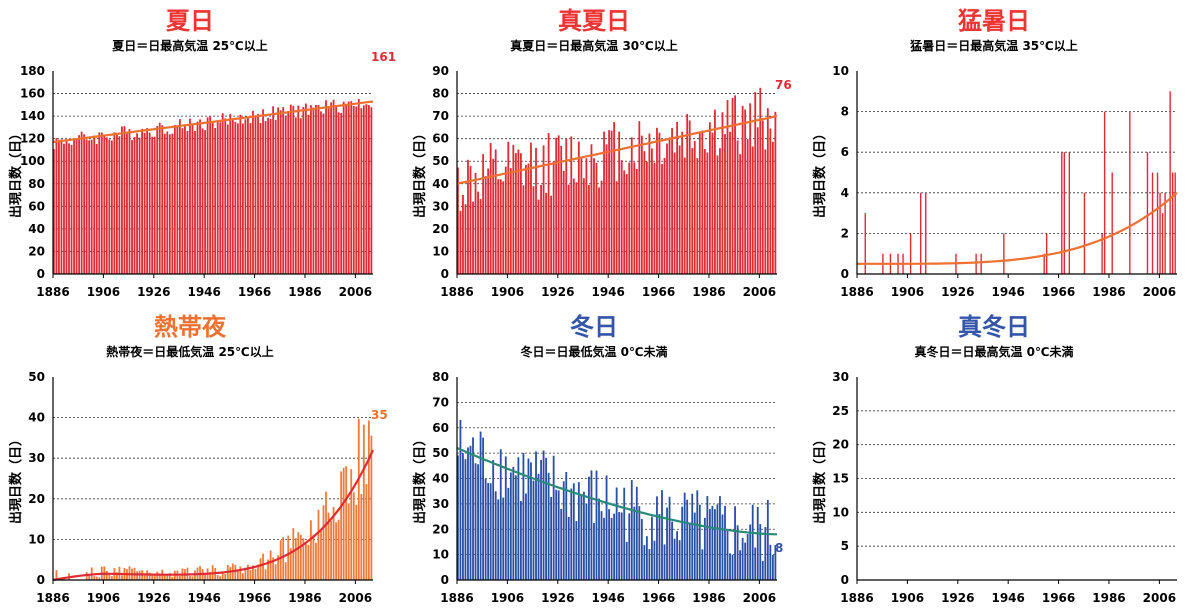 The width and height of the screenshot is (1186, 614). Describe the element at coordinates (445, 580) in the screenshot. I see `y-tick-label: 0` at that location.